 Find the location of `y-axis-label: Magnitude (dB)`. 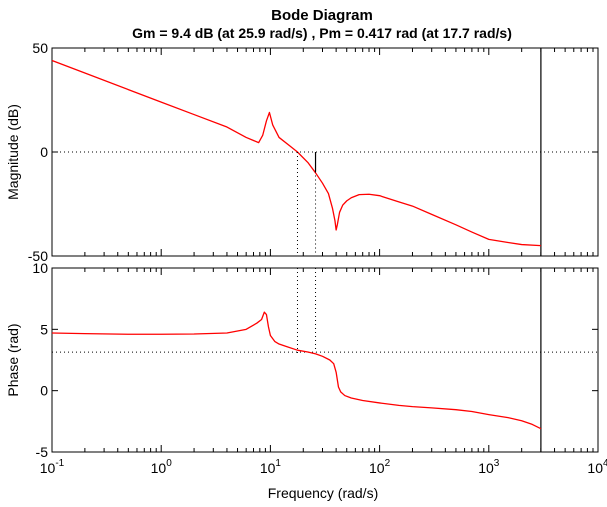

y-axis-label: Magnitude (dB) is located at coordinates (13, 152).